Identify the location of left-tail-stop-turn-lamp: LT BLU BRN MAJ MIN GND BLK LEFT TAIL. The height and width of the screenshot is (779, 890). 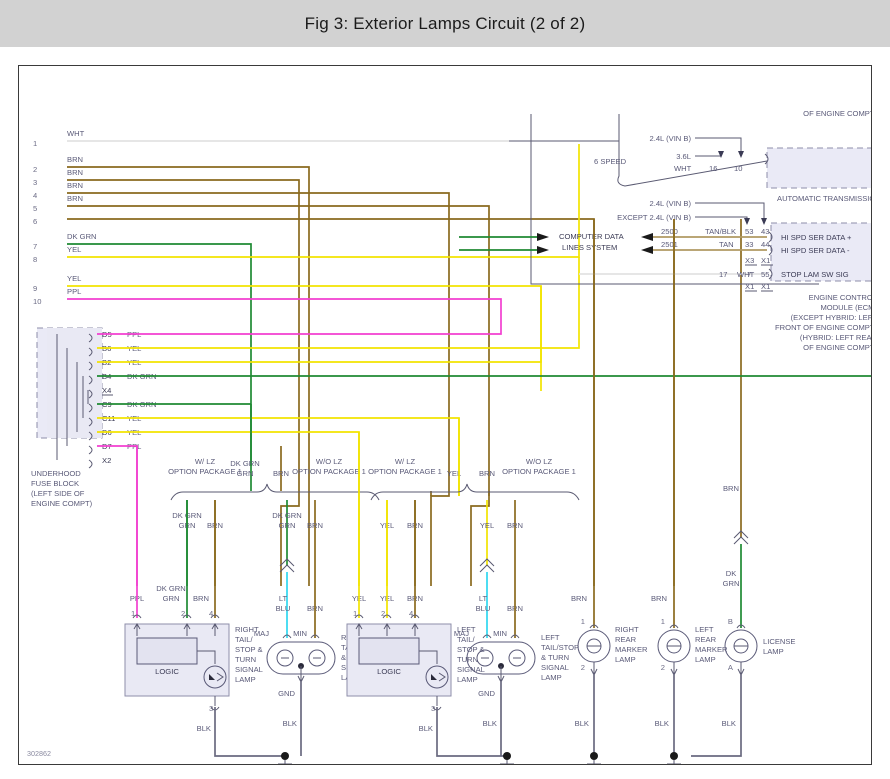
(516, 671).